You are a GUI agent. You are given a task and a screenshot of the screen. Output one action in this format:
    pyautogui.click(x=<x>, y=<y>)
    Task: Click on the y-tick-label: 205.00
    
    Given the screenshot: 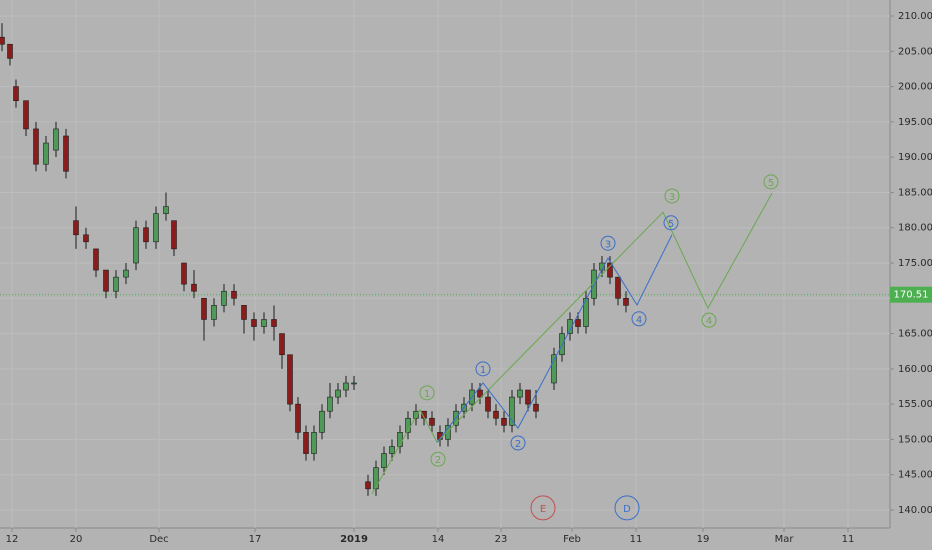 What is the action you would take?
    pyautogui.click(x=915, y=51)
    